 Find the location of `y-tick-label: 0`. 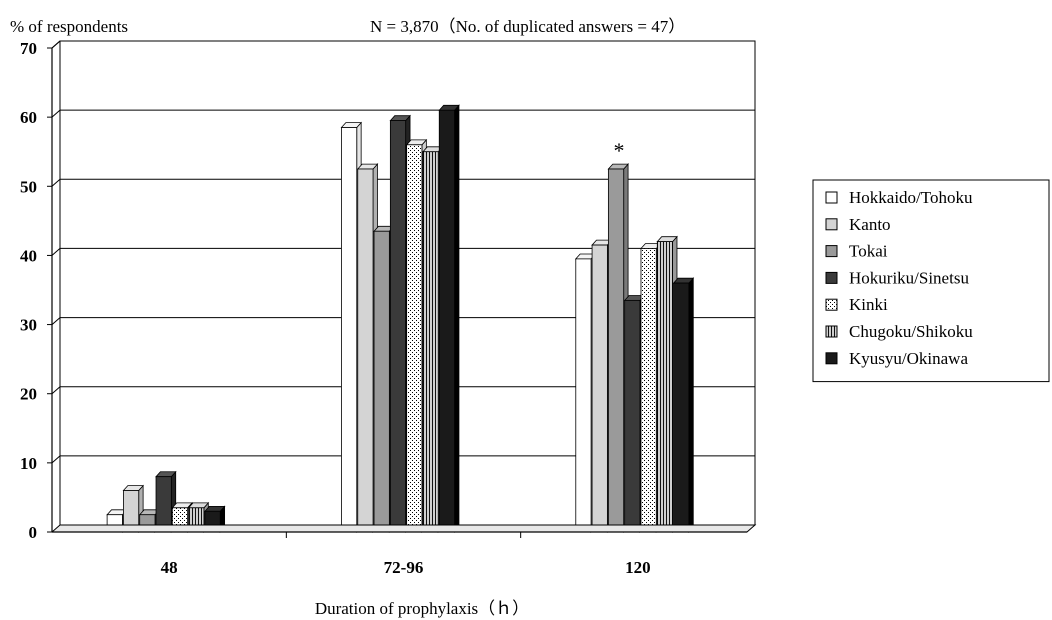

y-tick-label: 0 is located at coordinates (33, 532).